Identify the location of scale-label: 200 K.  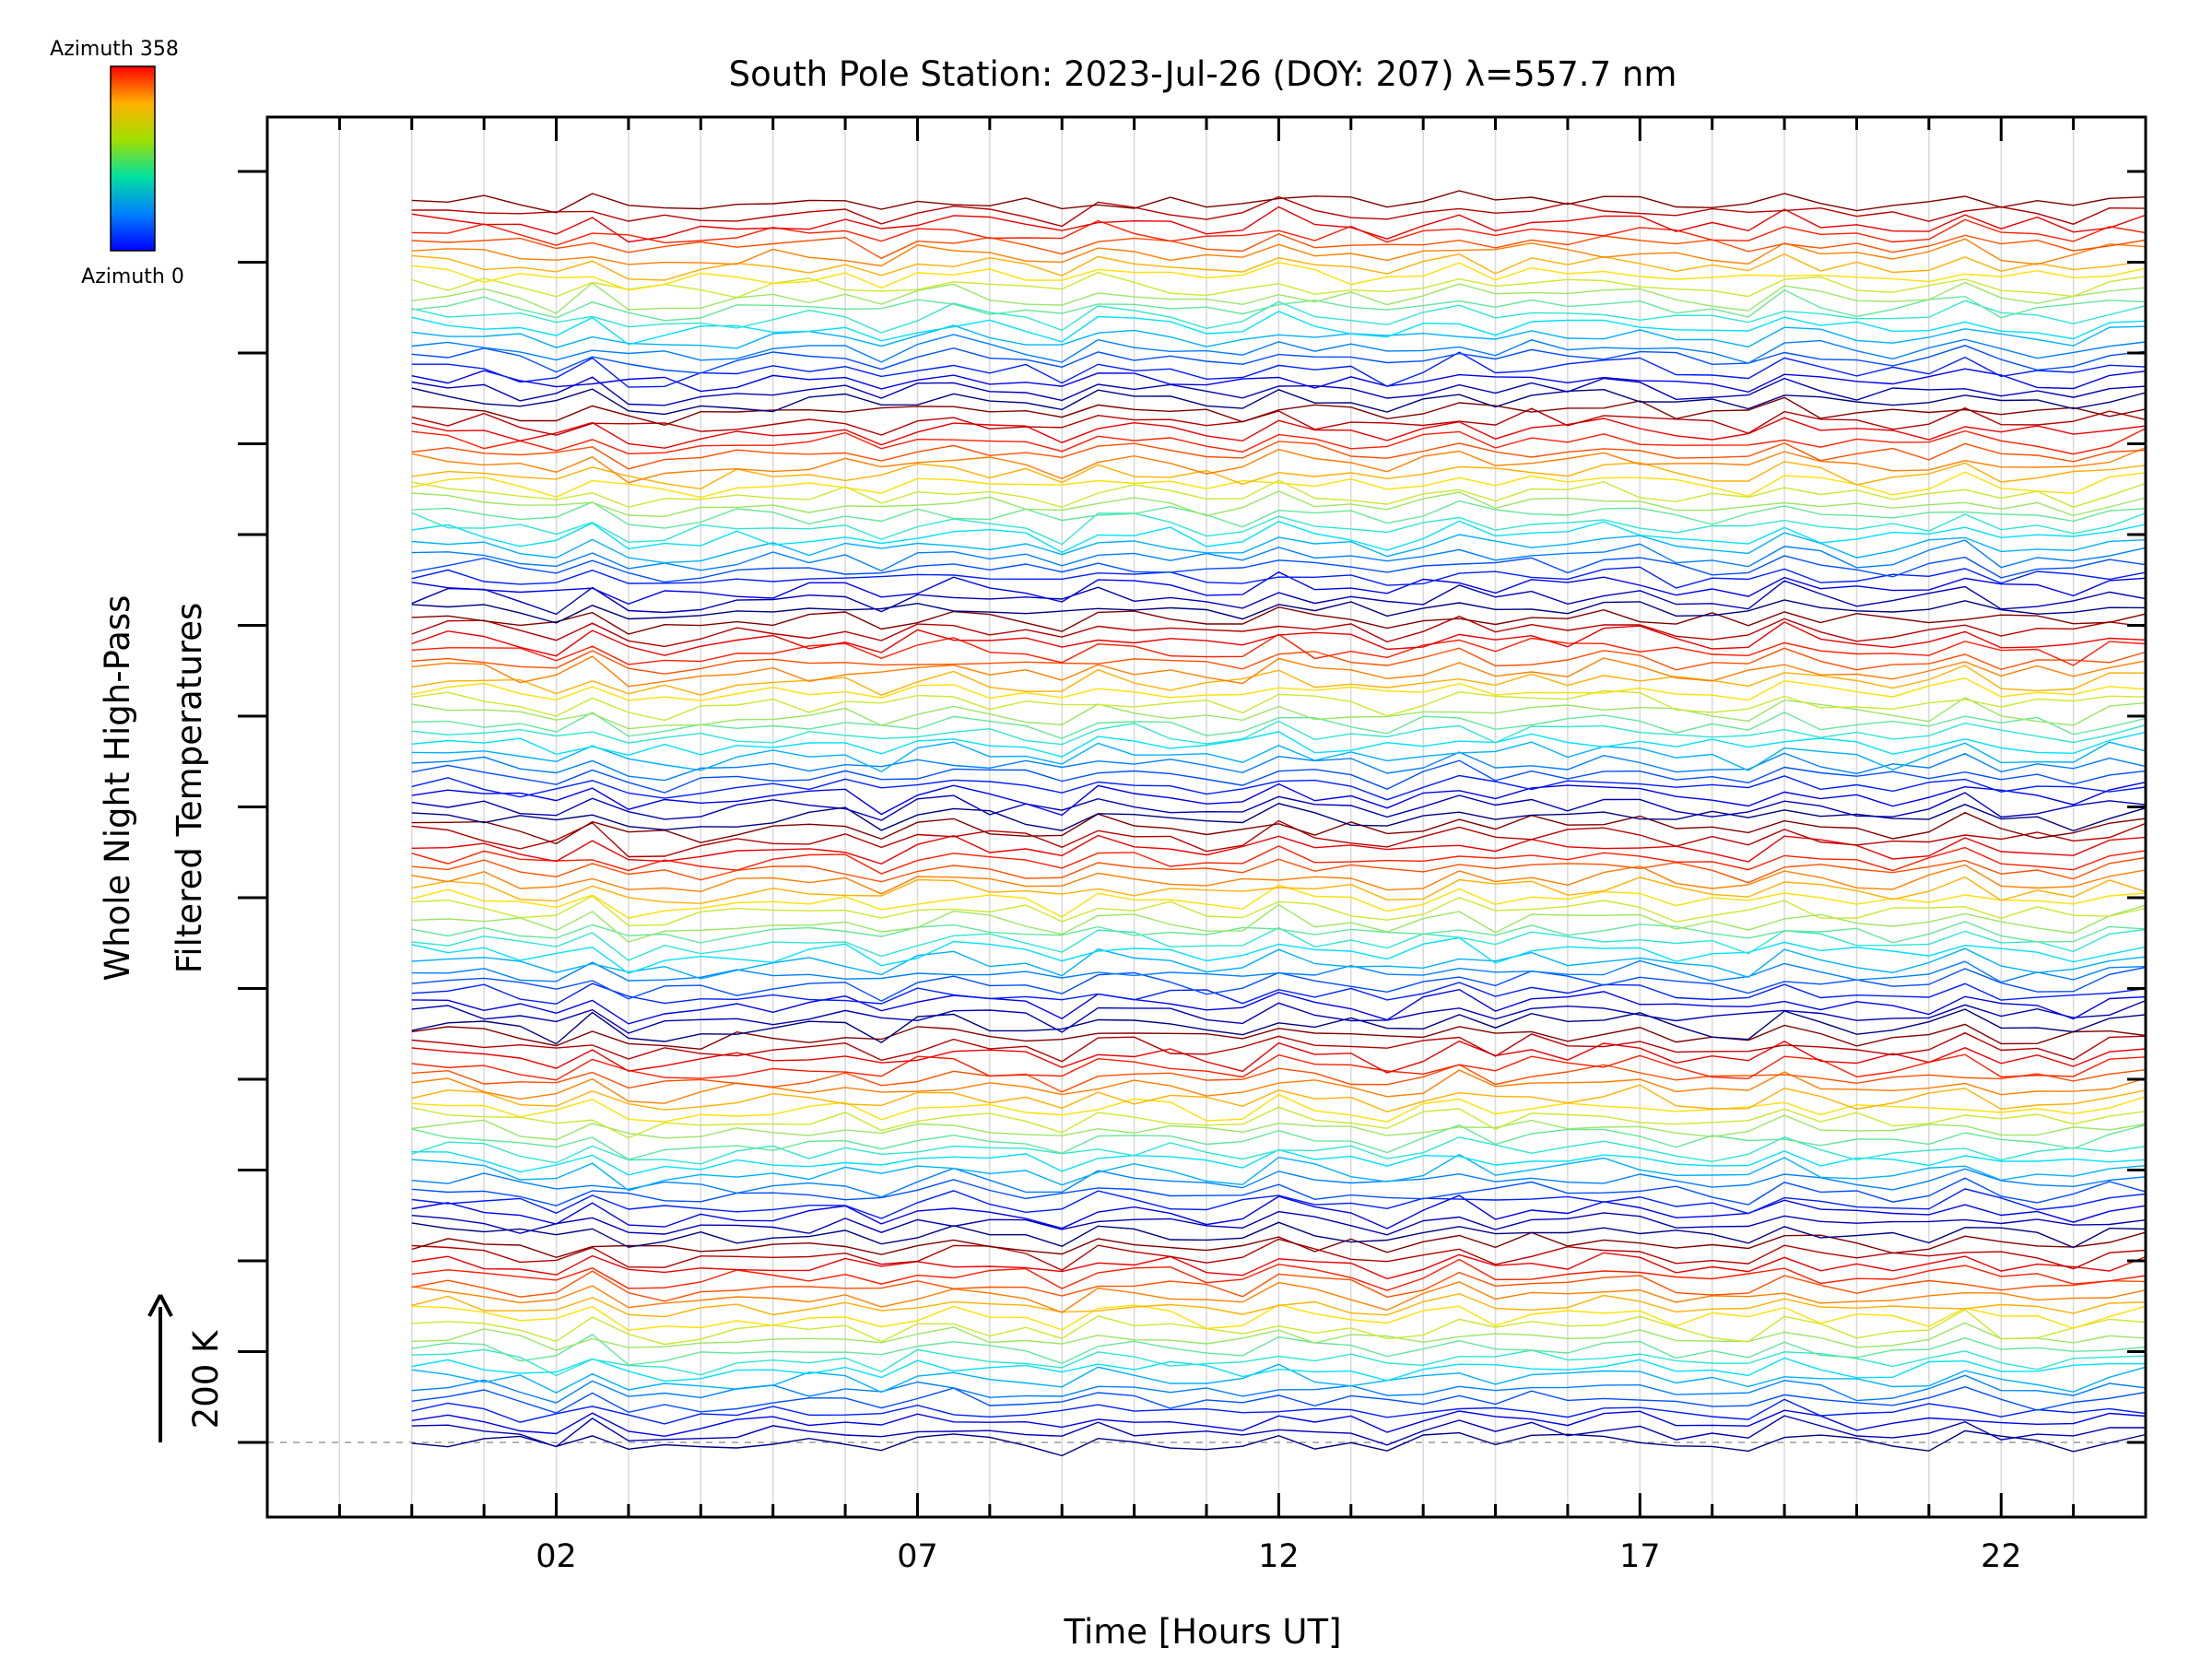
(206, 1379).